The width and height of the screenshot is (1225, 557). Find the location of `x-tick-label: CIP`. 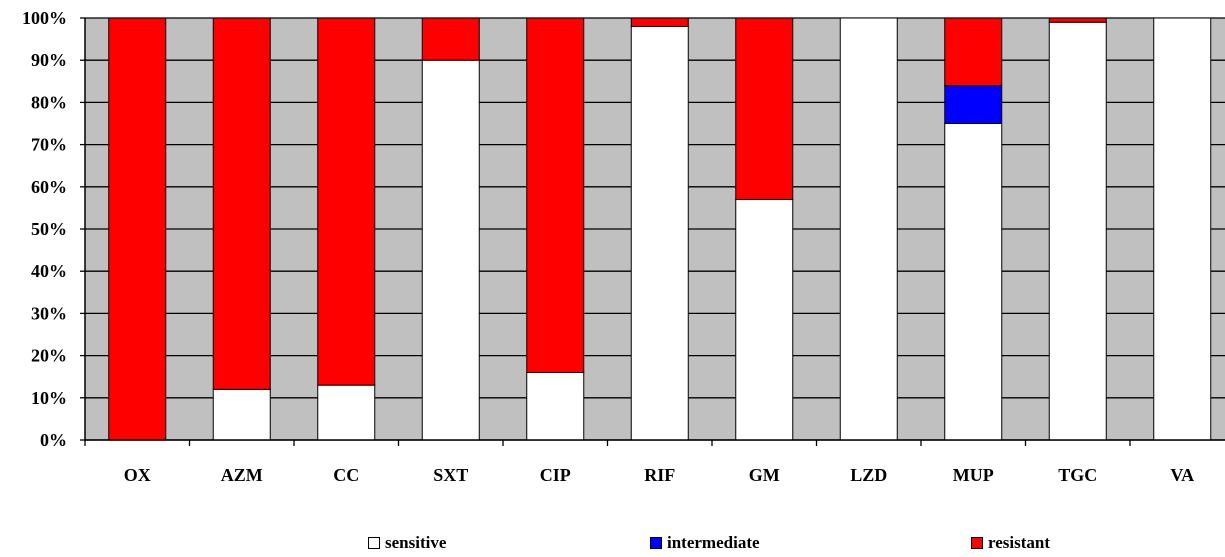

x-tick-label: CIP is located at coordinates (555, 475).